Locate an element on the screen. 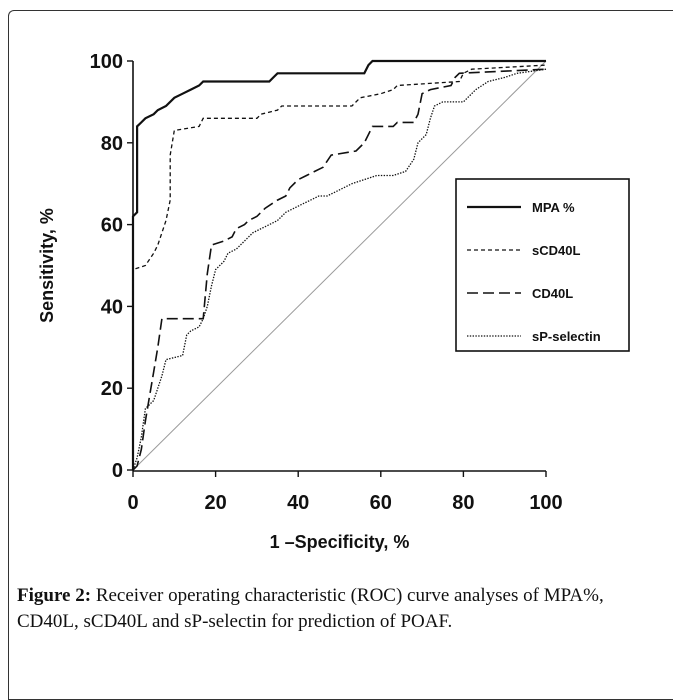  x-tick-label: 0 is located at coordinates (132, 503).